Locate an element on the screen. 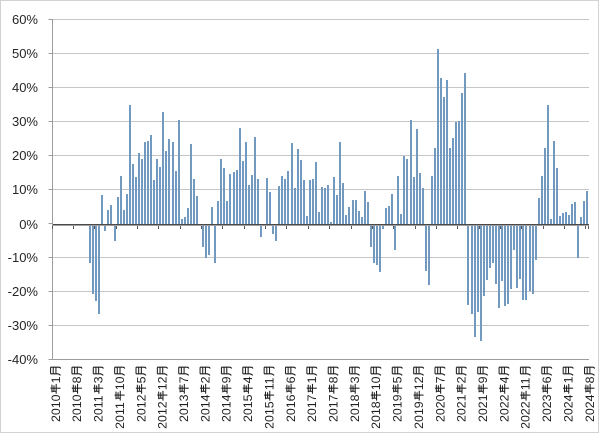  svg-text: -40% is located at coordinates (23, 359).